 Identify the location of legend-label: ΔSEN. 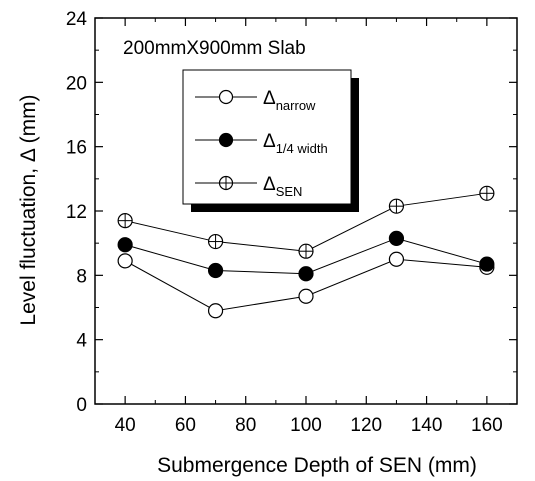
(282, 186).